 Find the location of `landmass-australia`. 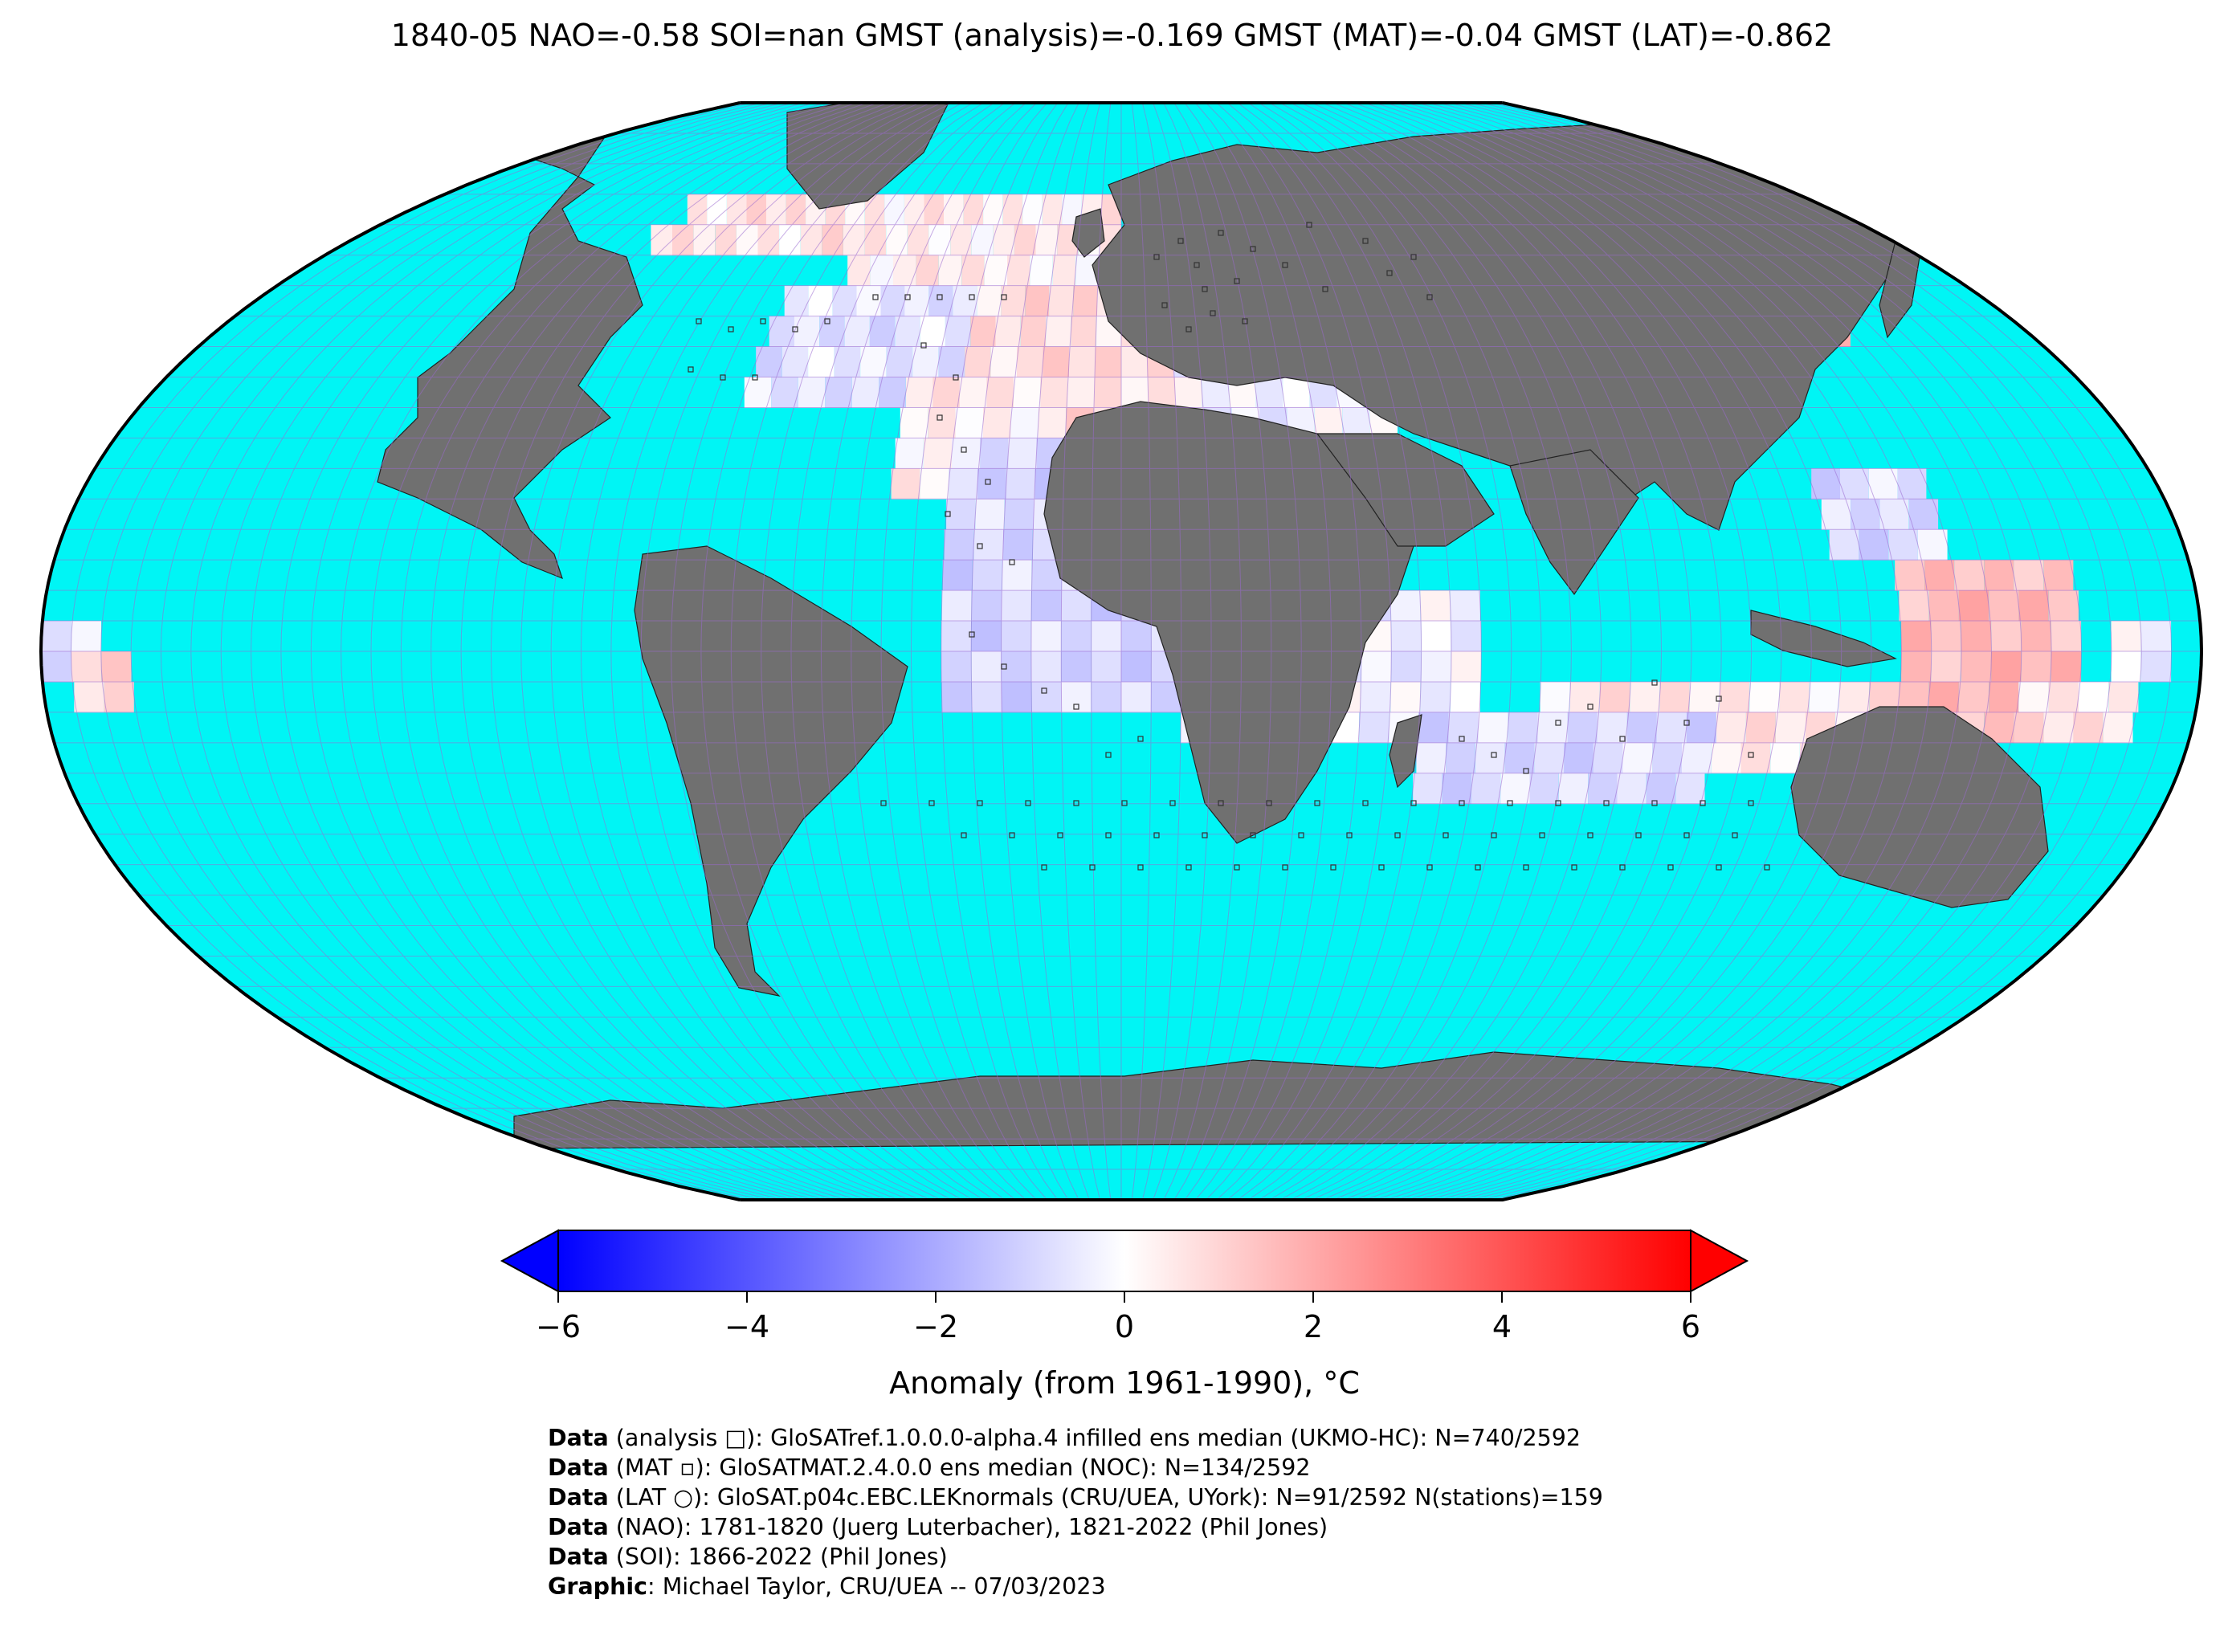

landmass-australia is located at coordinates (1920, 807).